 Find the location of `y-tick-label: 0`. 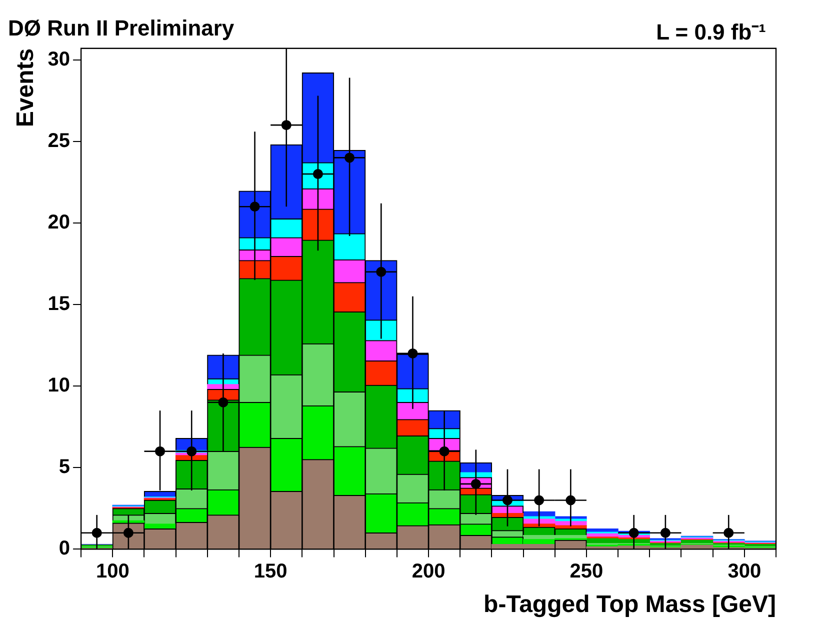

y-tick-label: 0 is located at coordinates (64, 549).